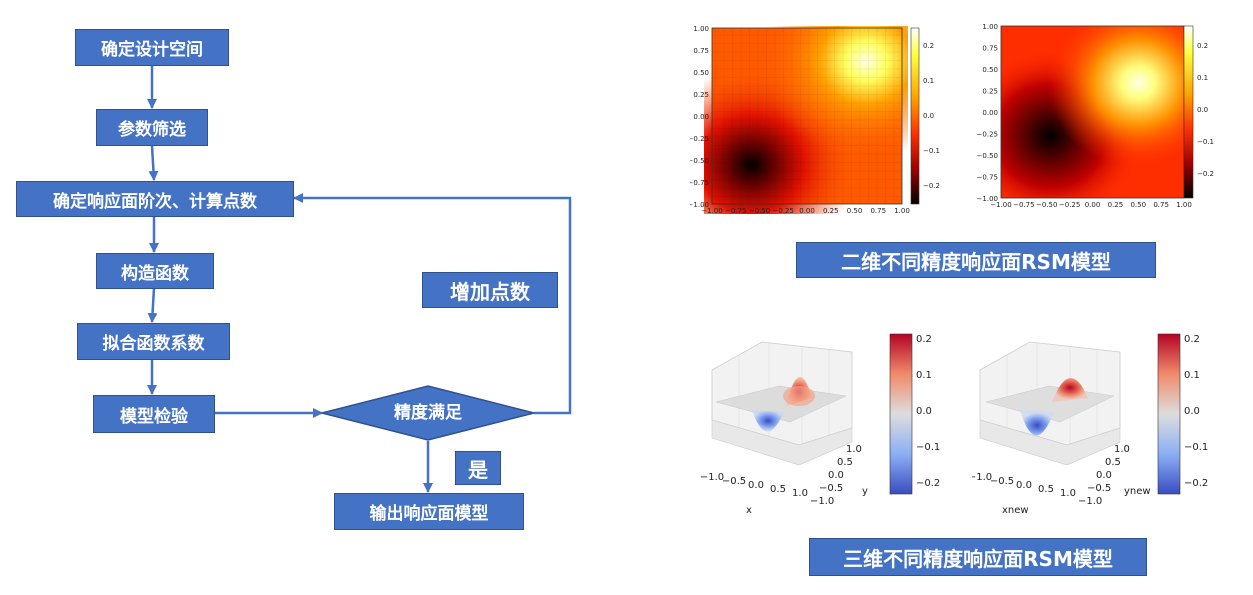 The image size is (1253, 595). Describe the element at coordinates (1037, 423) in the screenshot. I see `surface-b-pit` at that location.